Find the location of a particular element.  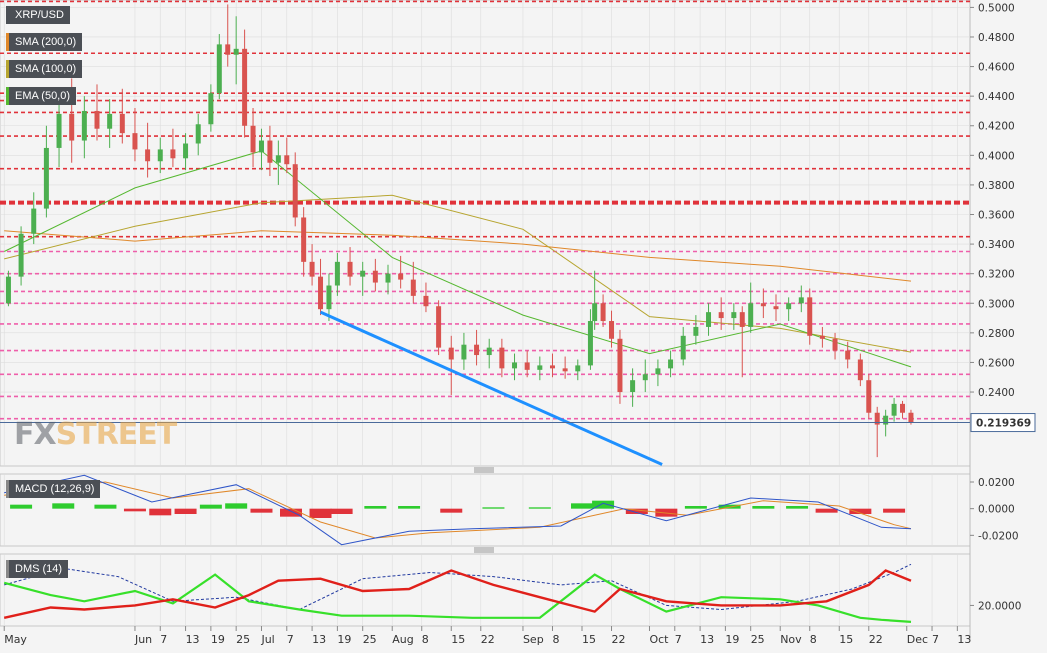

current-price-box is located at coordinates (1003, 423).